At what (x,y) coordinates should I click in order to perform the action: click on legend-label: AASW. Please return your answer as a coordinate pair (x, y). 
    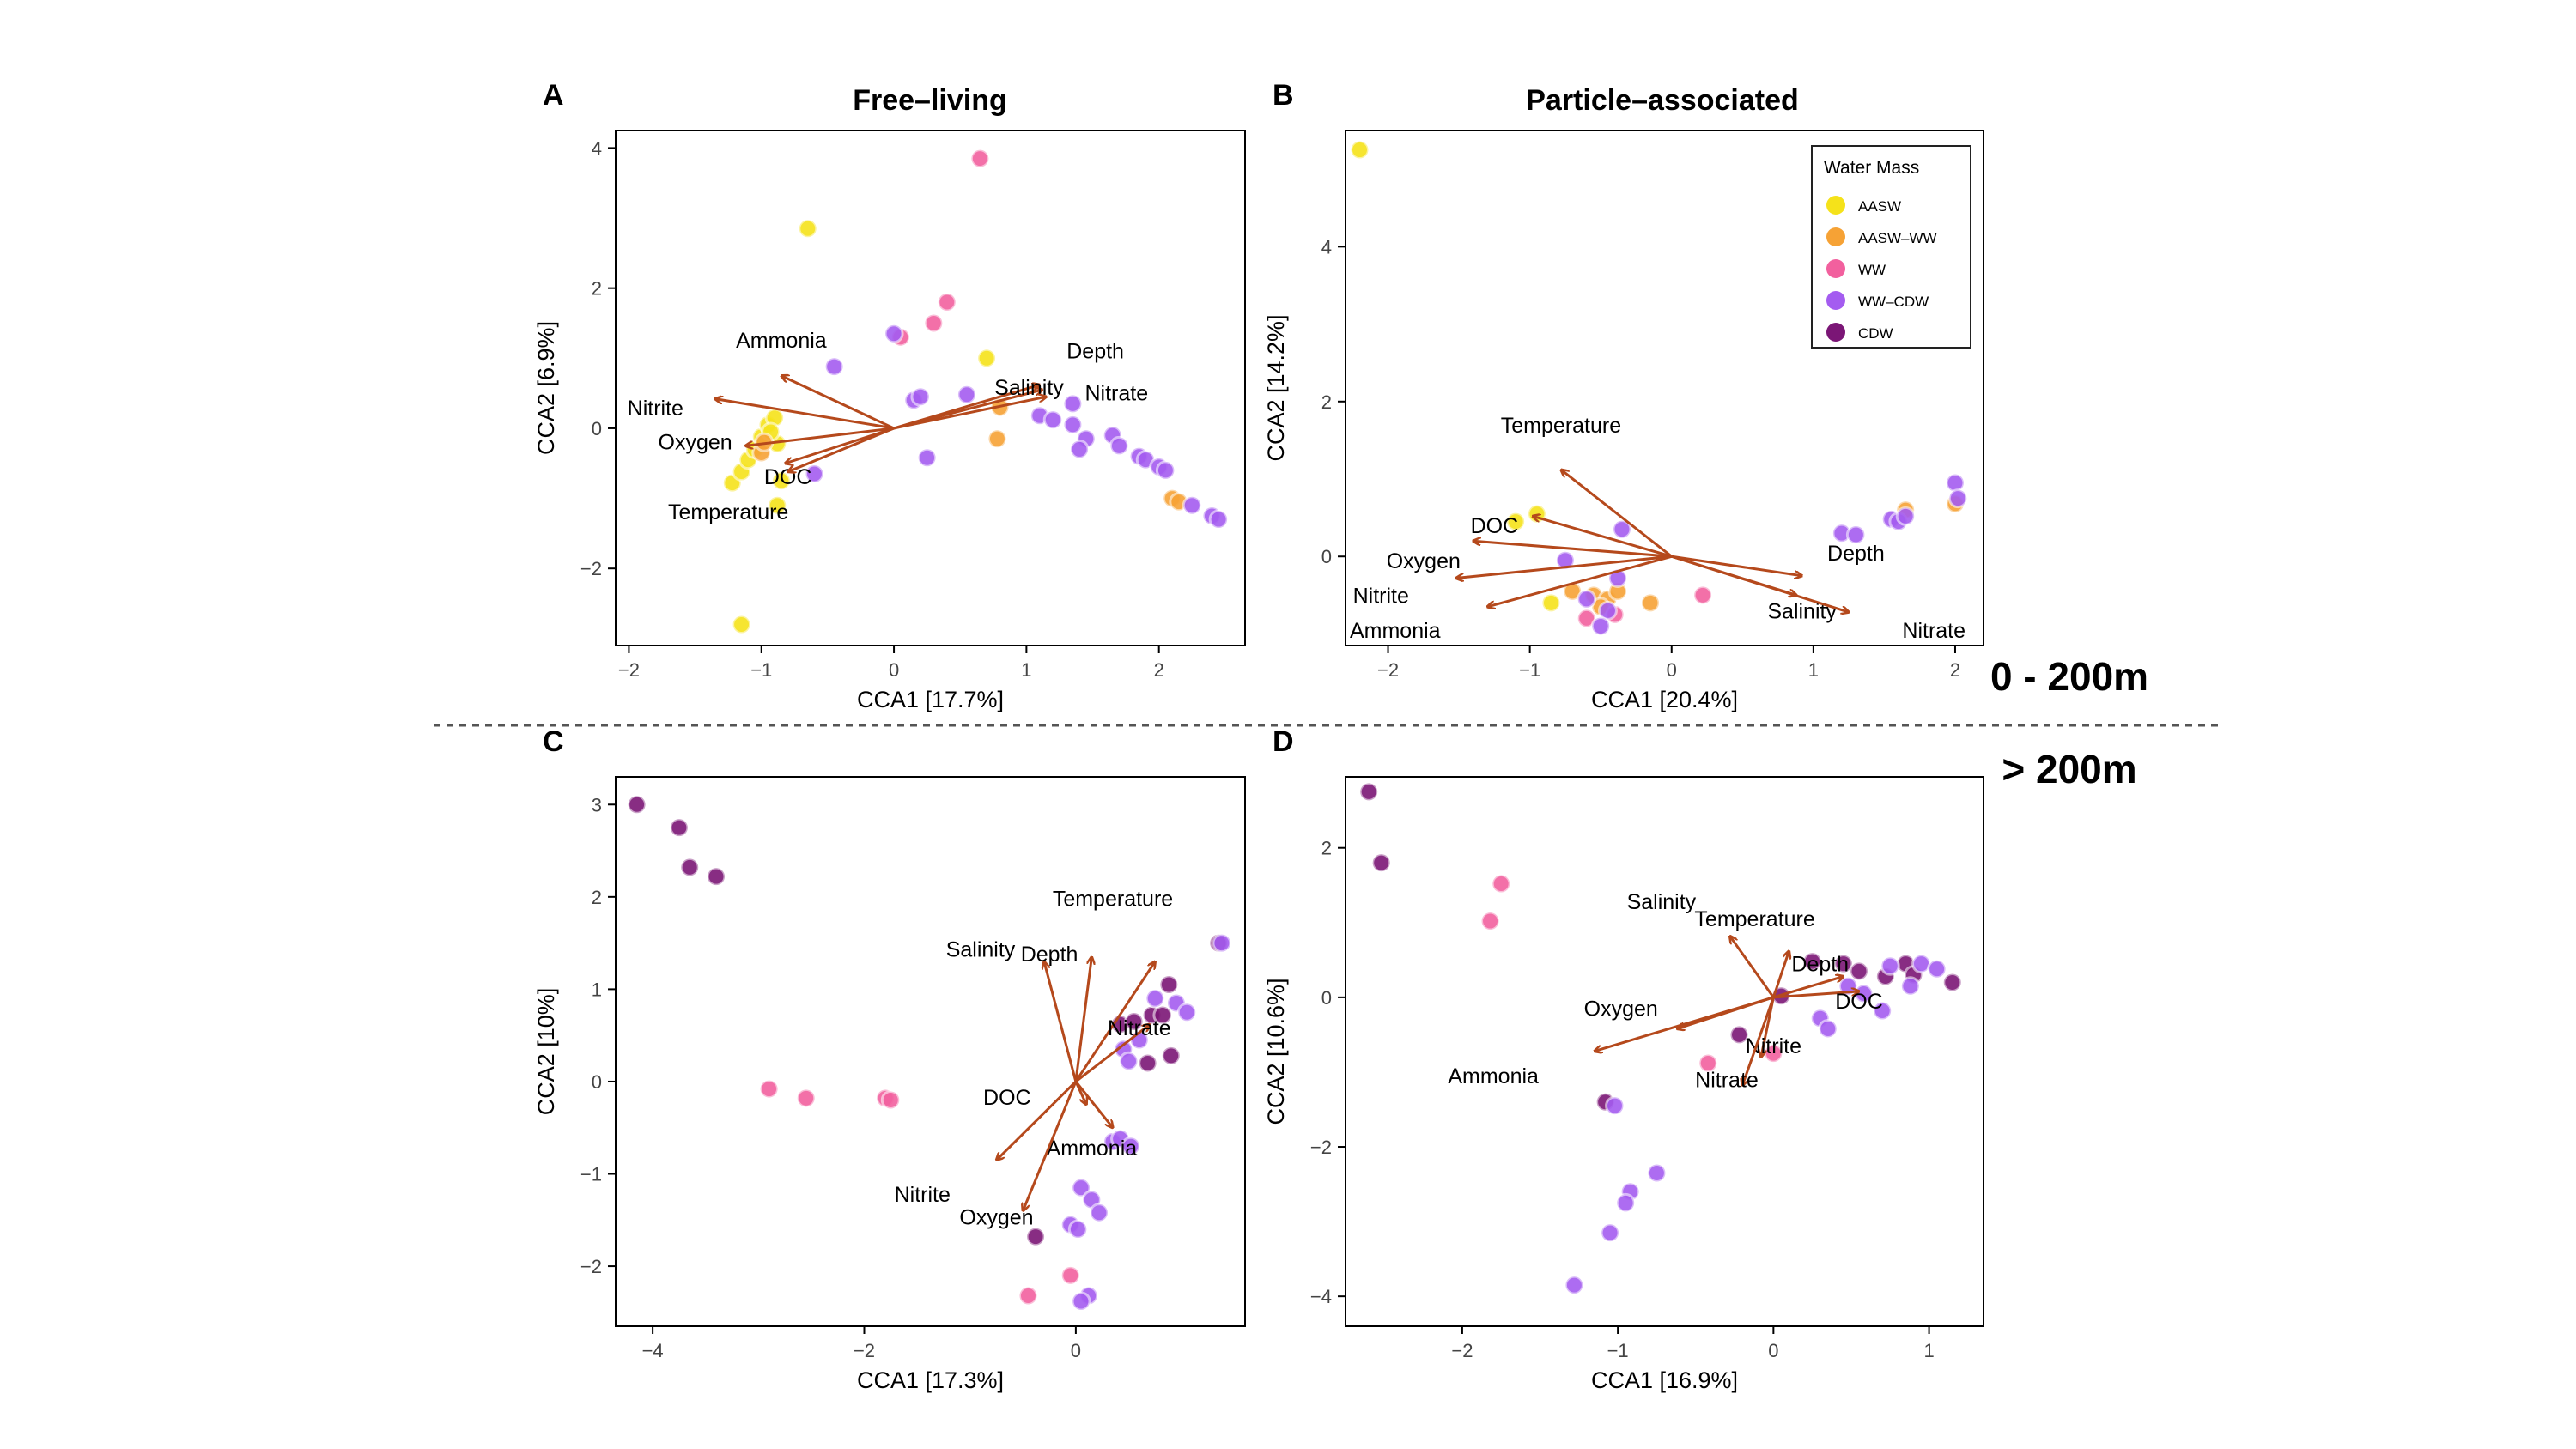
    Looking at the image, I should click on (1880, 206).